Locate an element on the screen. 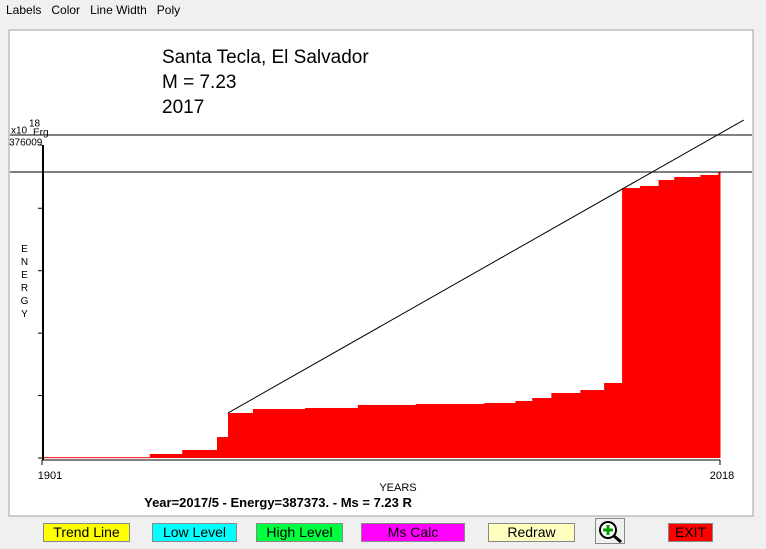  y-multiplier: x10 is located at coordinates (19, 131).